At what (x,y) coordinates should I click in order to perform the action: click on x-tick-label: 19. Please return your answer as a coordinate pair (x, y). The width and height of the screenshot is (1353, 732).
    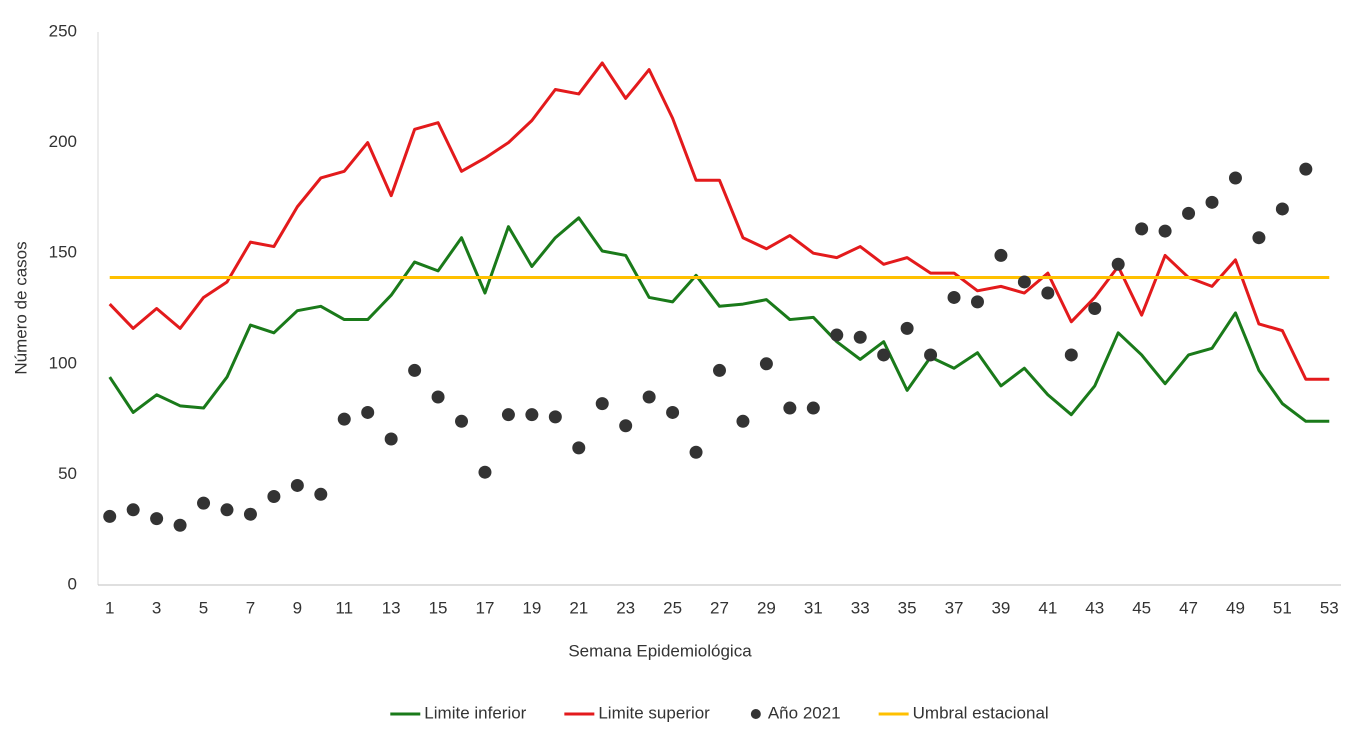
    Looking at the image, I should click on (531, 607).